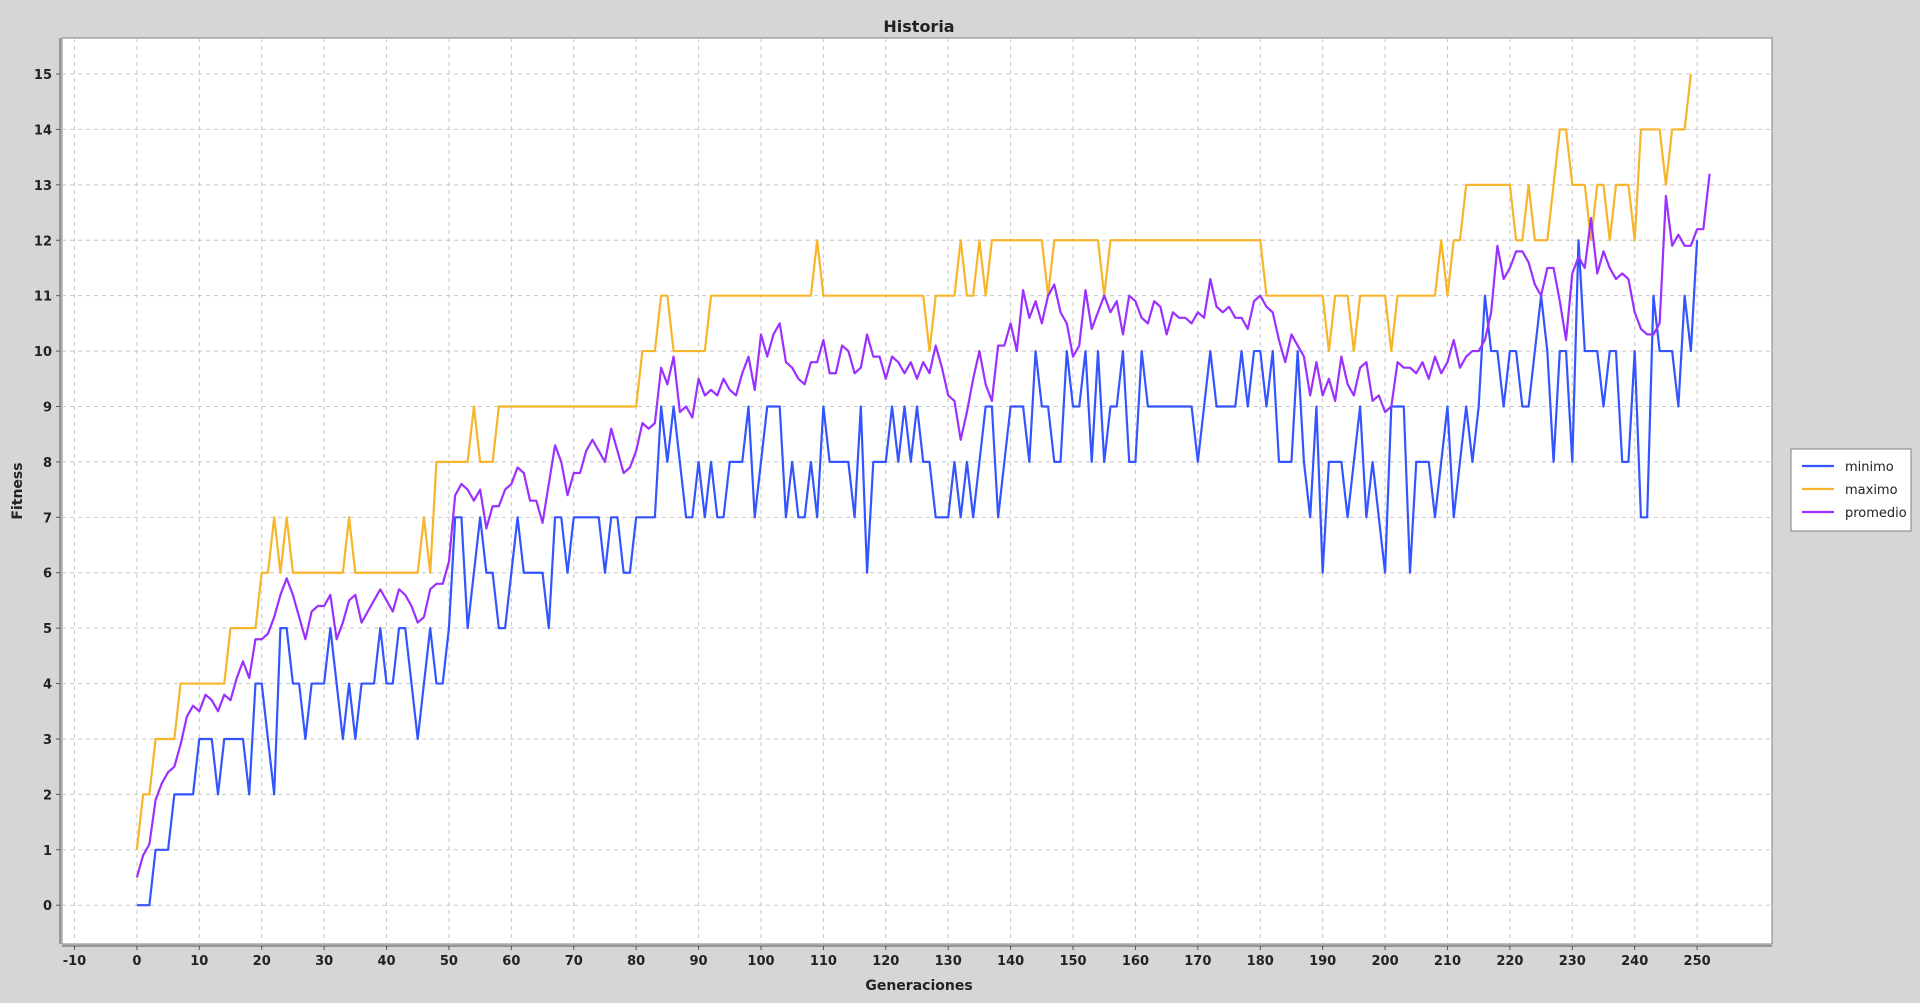 This screenshot has width=1920, height=1003. Describe the element at coordinates (43, 130) in the screenshot. I see `y-tick-label: 14` at that location.